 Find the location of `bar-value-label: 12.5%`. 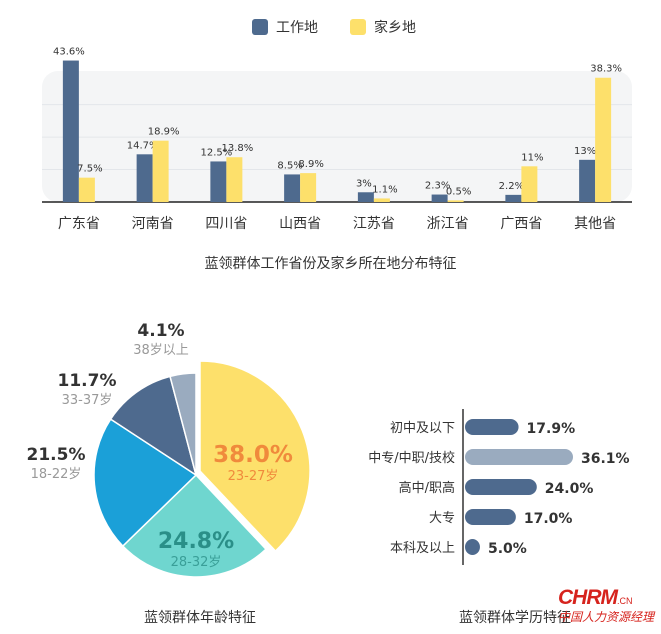

bar-value-label: 12.5% is located at coordinates (216, 152).